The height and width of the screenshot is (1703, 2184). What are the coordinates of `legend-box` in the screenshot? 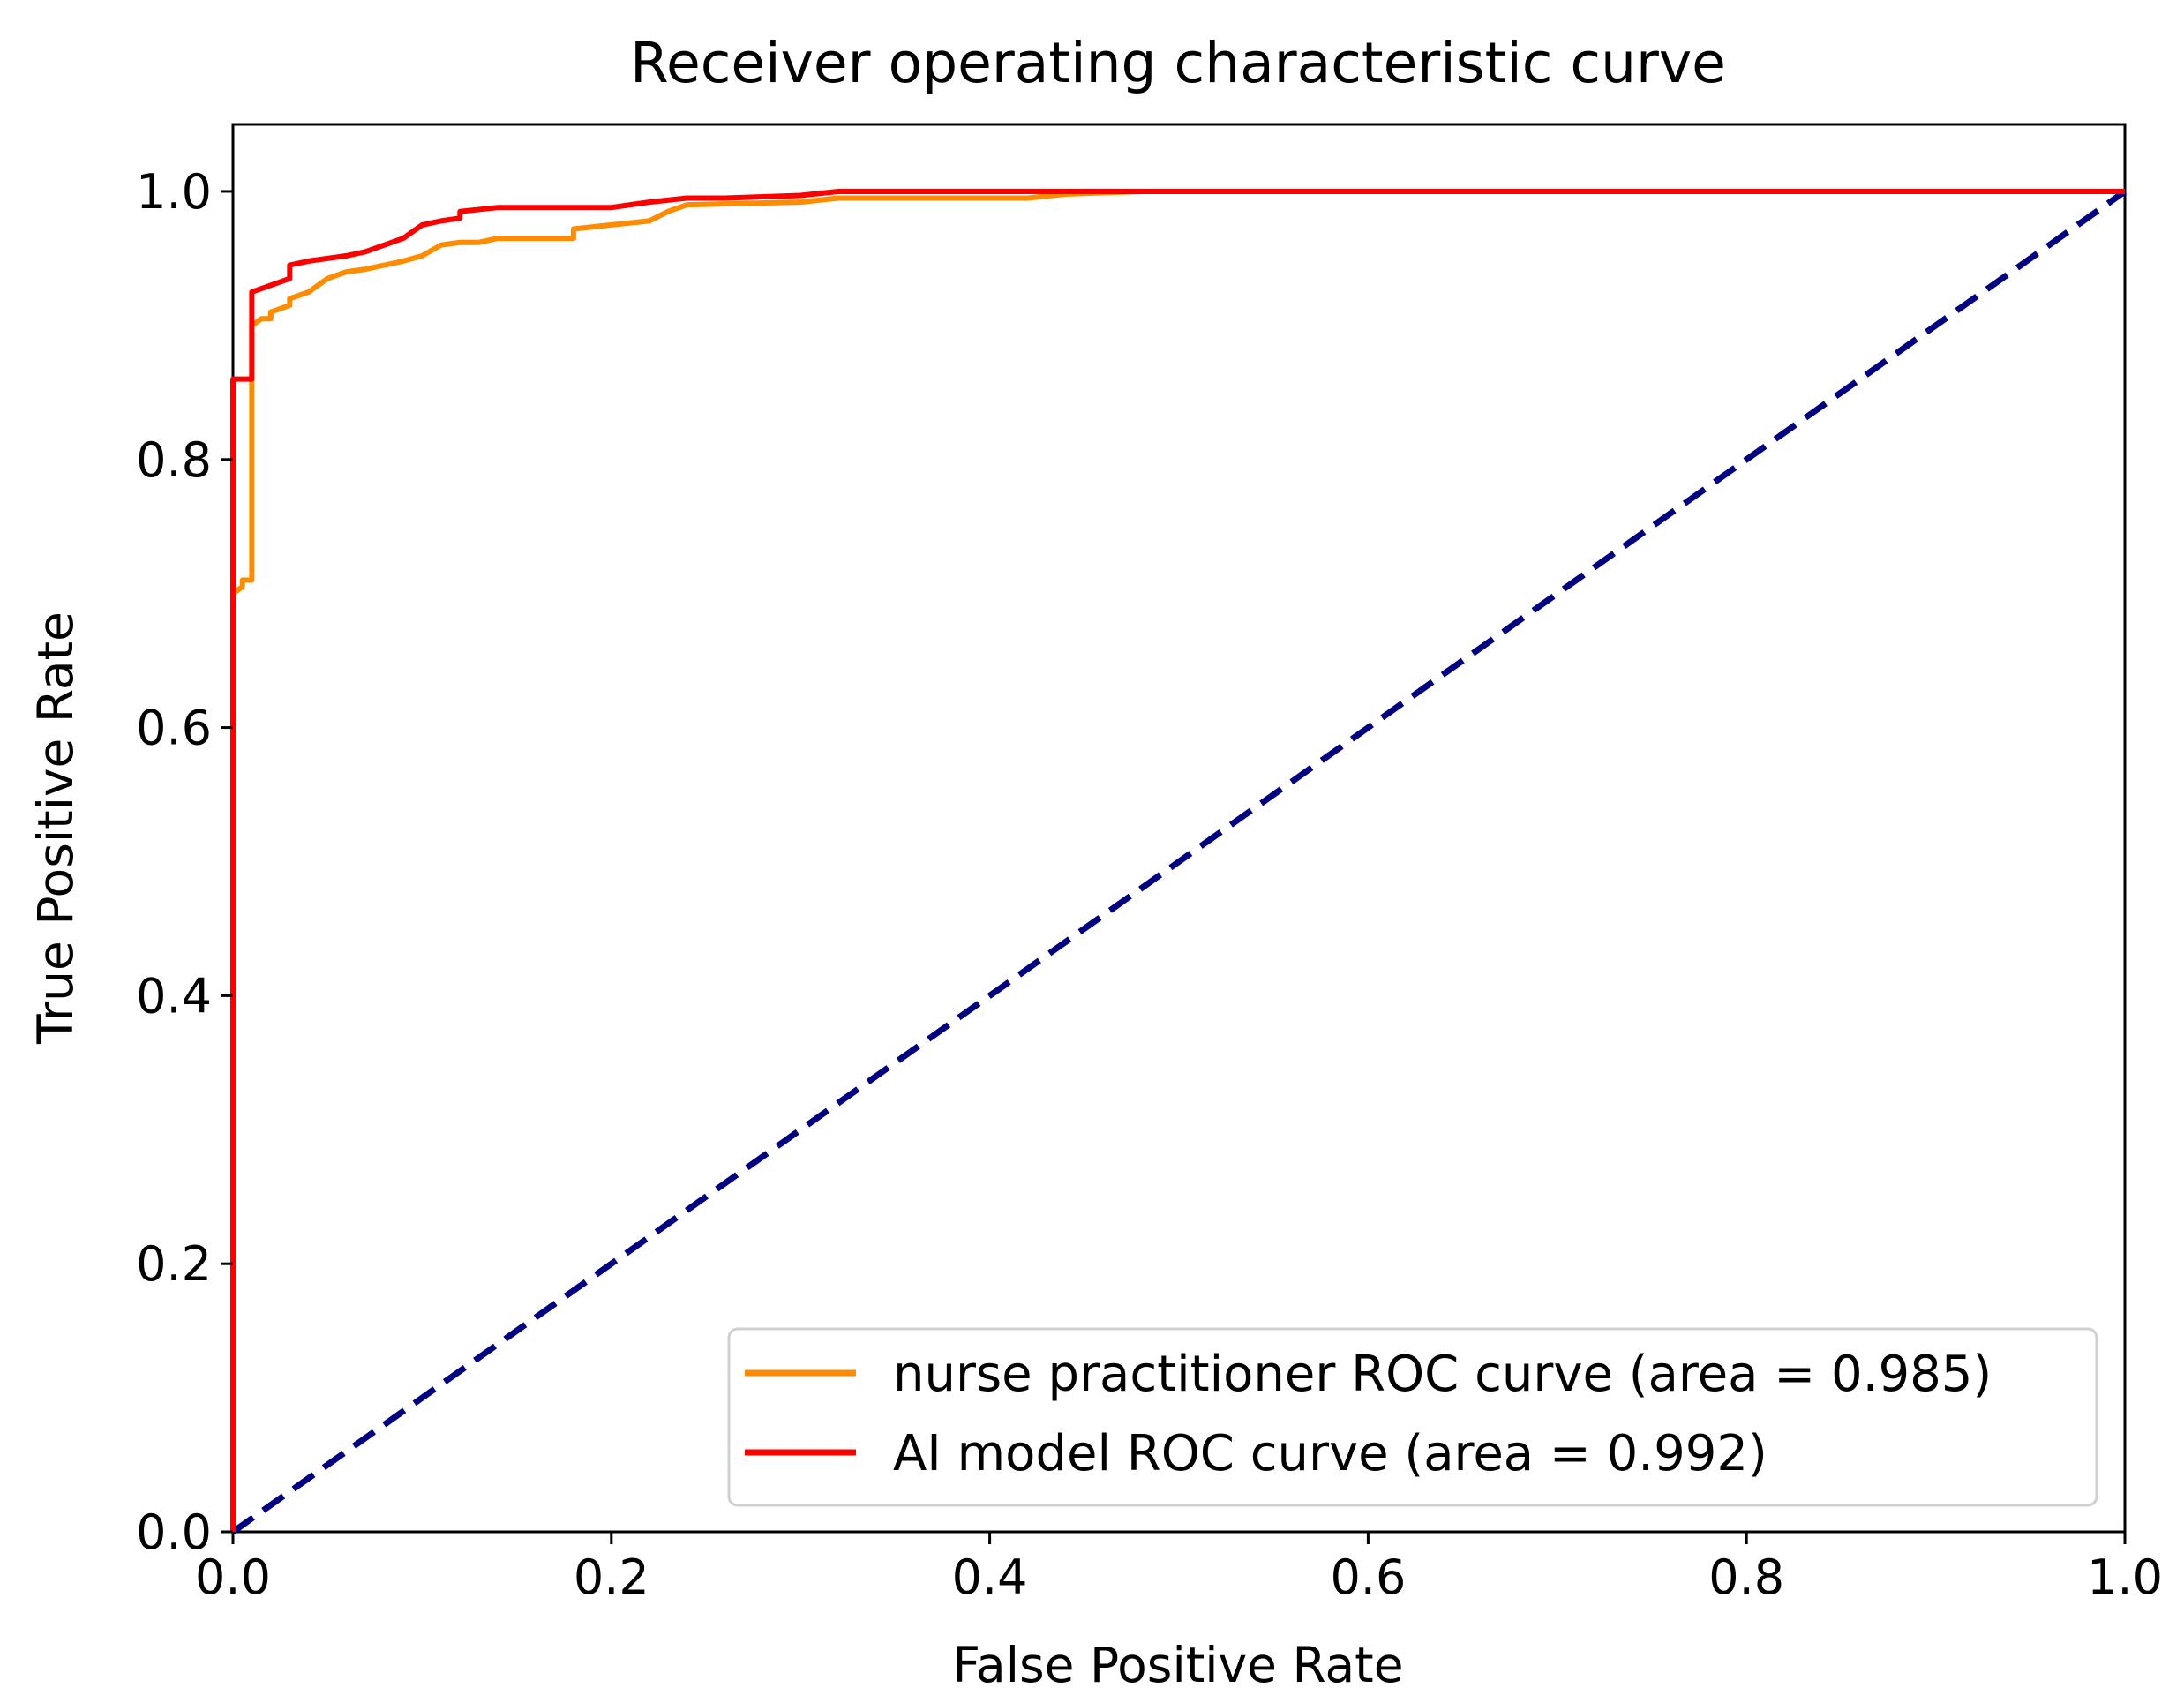 It's located at (1412, 1417).